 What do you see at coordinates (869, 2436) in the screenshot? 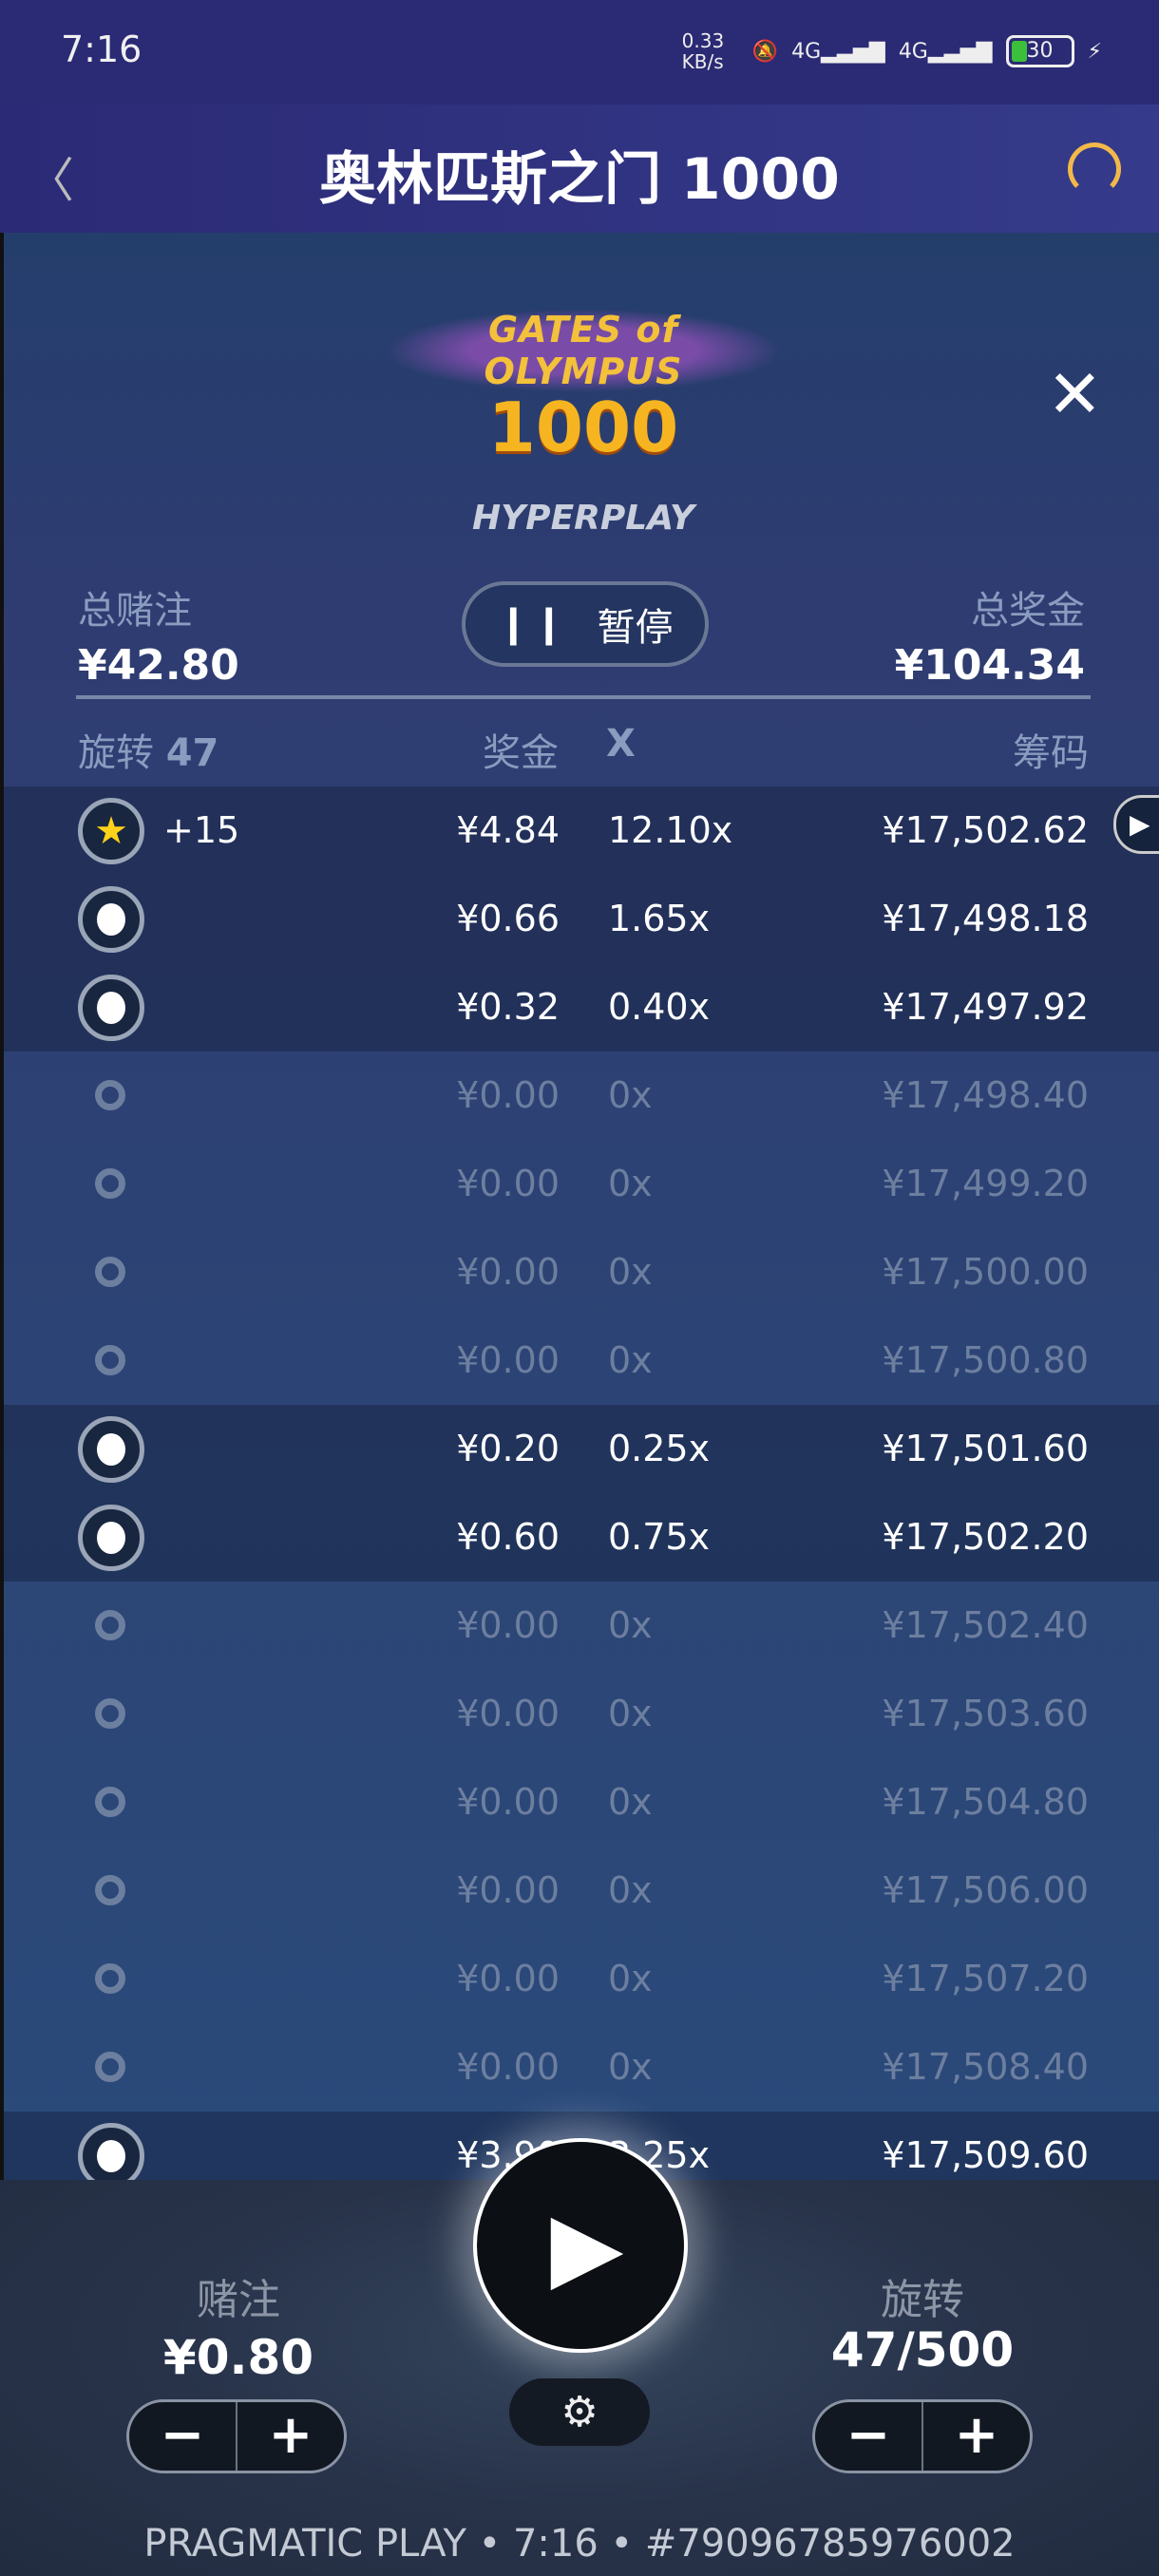
I see `spins-decrease-button: −` at bounding box center [869, 2436].